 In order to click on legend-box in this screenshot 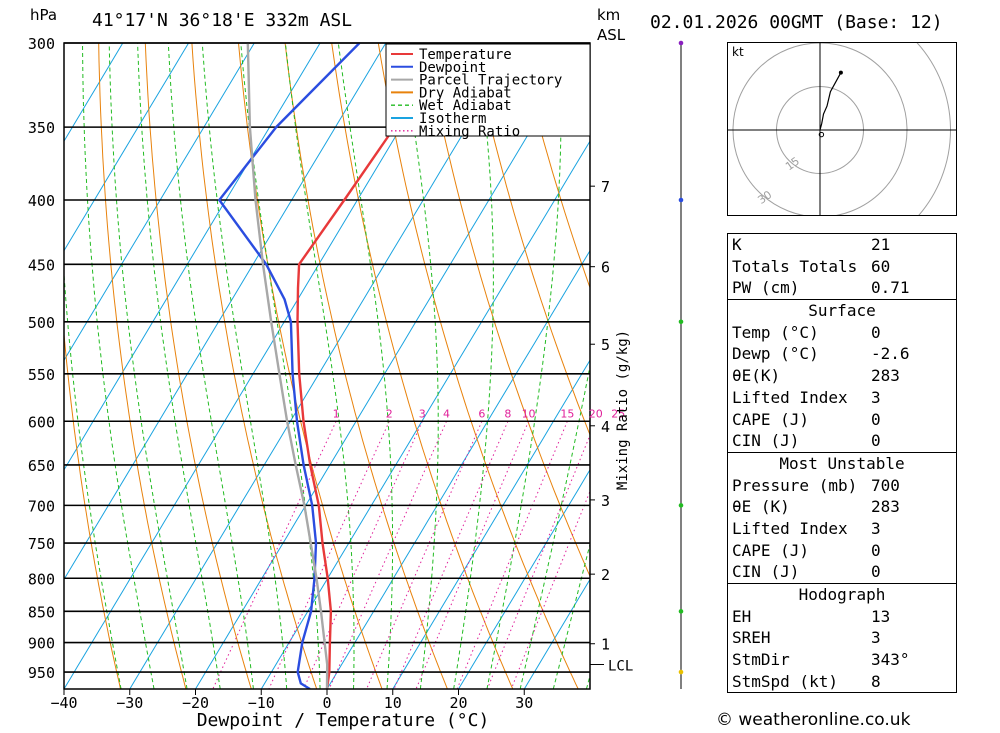, I will do `click(488, 90)`.